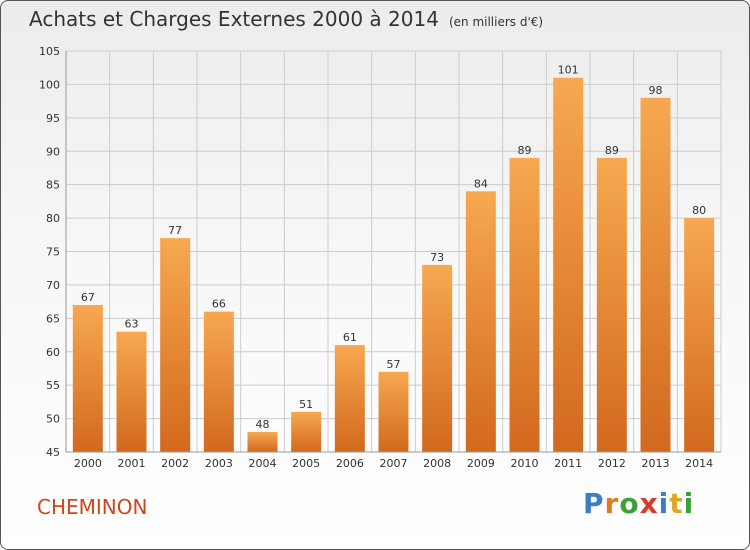 The image size is (750, 550). Describe the element at coordinates (306, 463) in the screenshot. I see `x-tick-label: 2005` at that location.